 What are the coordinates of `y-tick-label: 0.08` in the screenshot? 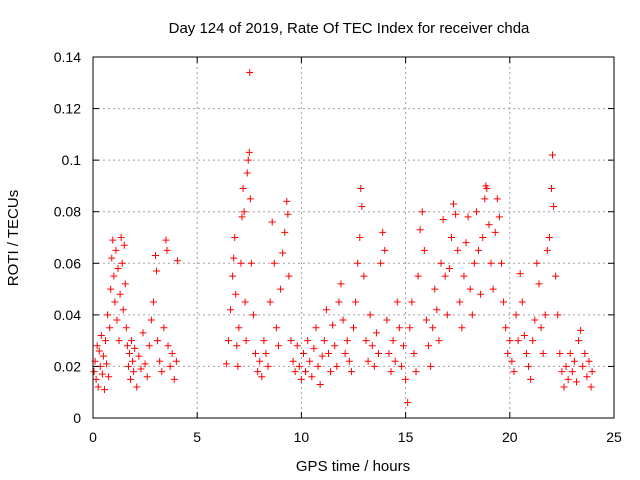 It's located at (67, 212).